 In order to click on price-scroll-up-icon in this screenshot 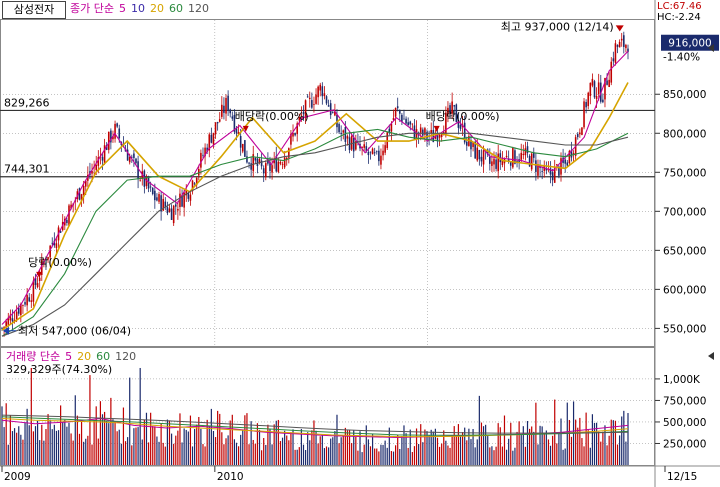, I will do `click(711, 48)`.